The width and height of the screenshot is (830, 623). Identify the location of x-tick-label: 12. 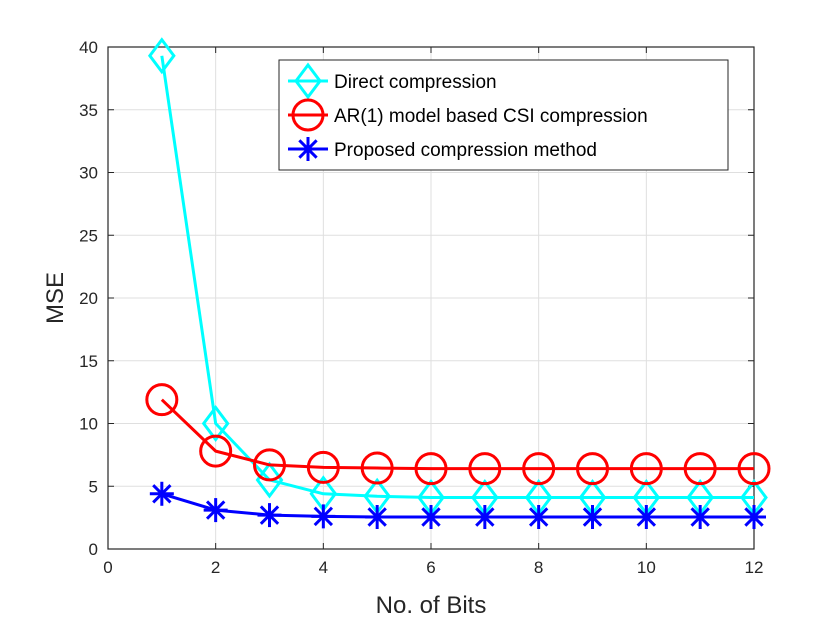
(754, 567).